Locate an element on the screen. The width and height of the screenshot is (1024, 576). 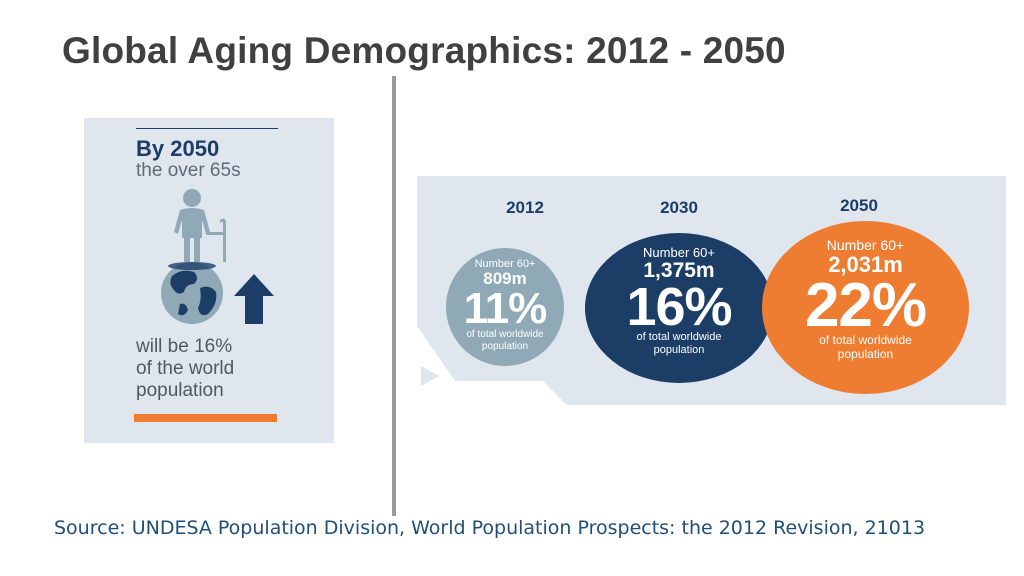
vertical-divider is located at coordinates (394, 296).